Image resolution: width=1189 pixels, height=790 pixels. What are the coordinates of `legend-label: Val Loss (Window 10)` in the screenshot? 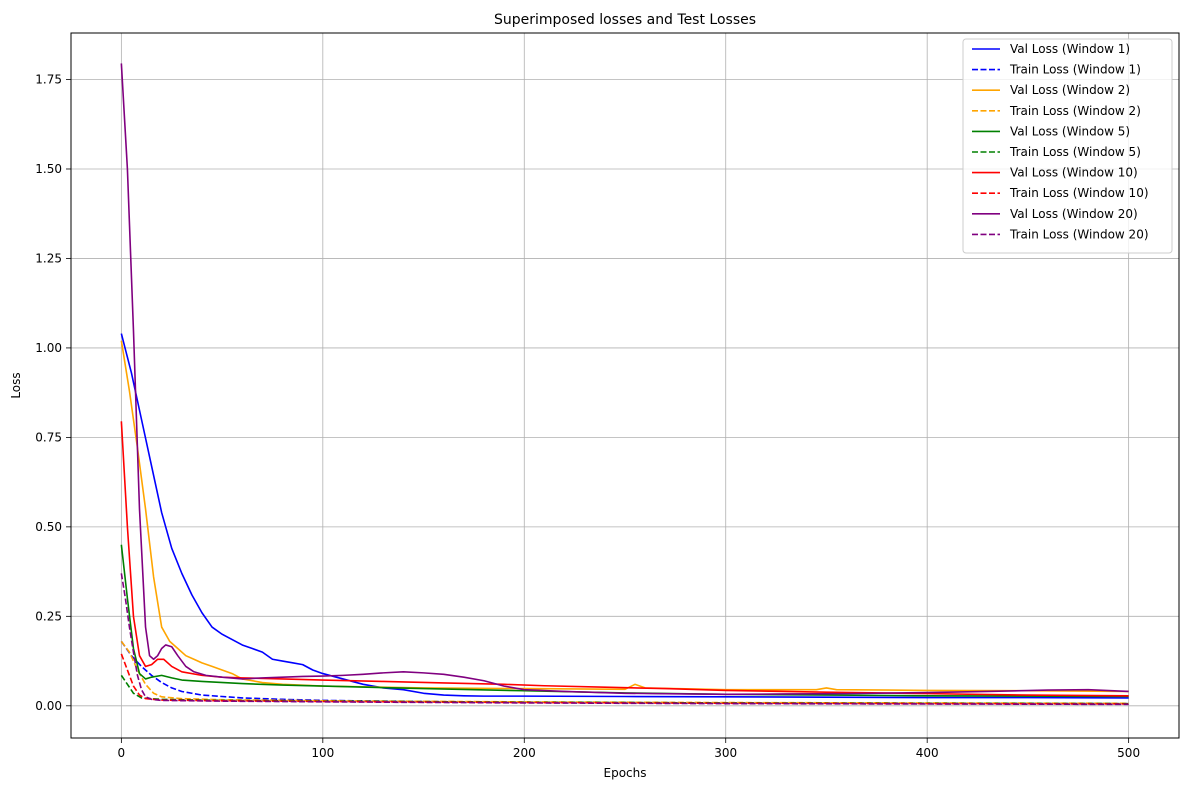 It's located at (1074, 173).